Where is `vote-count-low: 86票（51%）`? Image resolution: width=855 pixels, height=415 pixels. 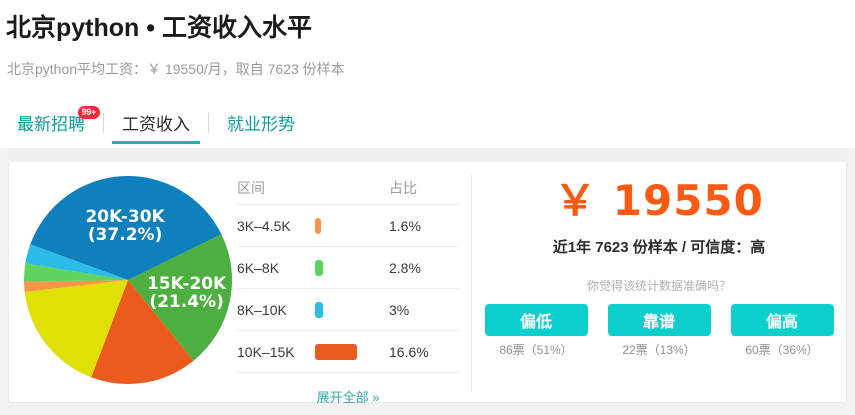
vote-count-low: 86票（51%） is located at coordinates (536, 350).